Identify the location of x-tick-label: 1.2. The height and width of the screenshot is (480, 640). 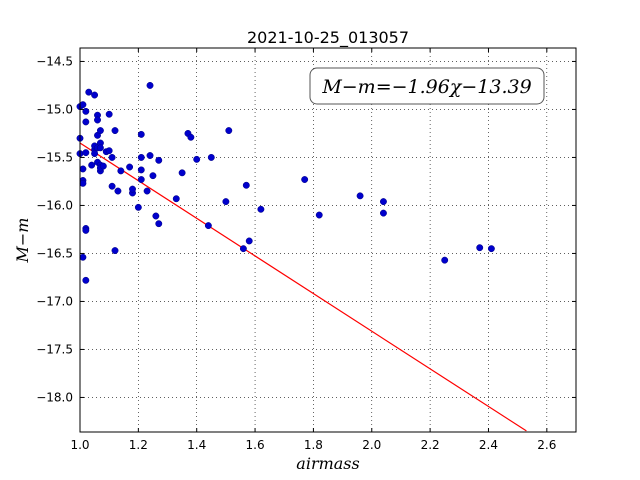
(138, 445).